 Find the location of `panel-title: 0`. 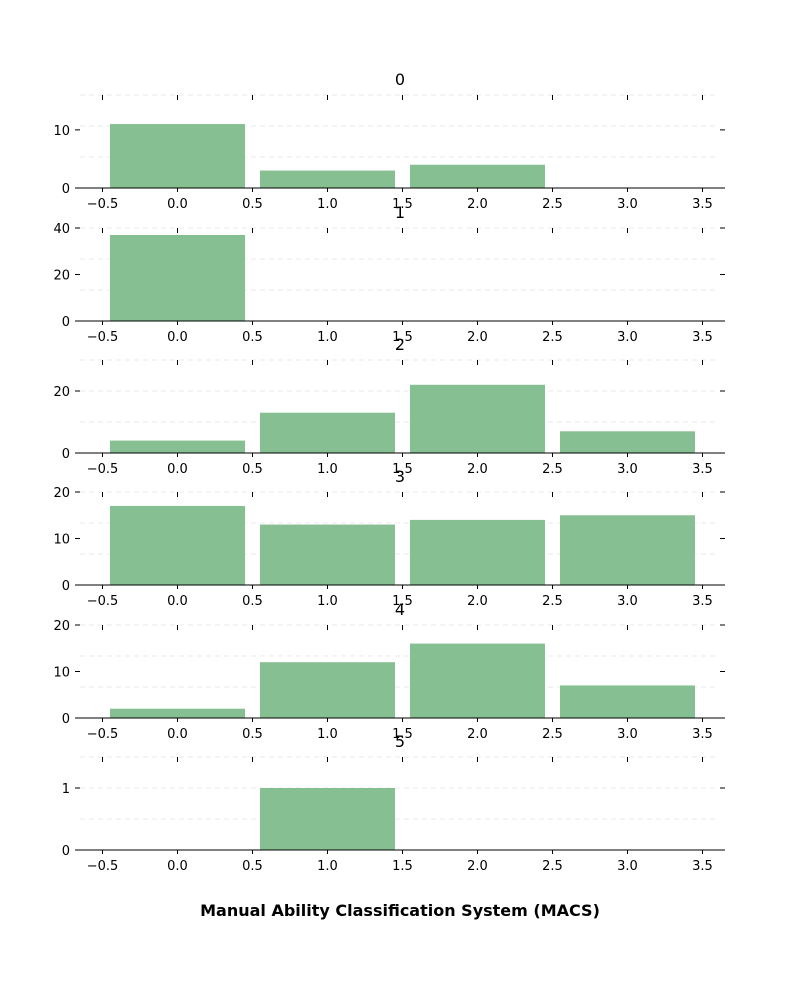

panel-title: 0 is located at coordinates (400, 79).